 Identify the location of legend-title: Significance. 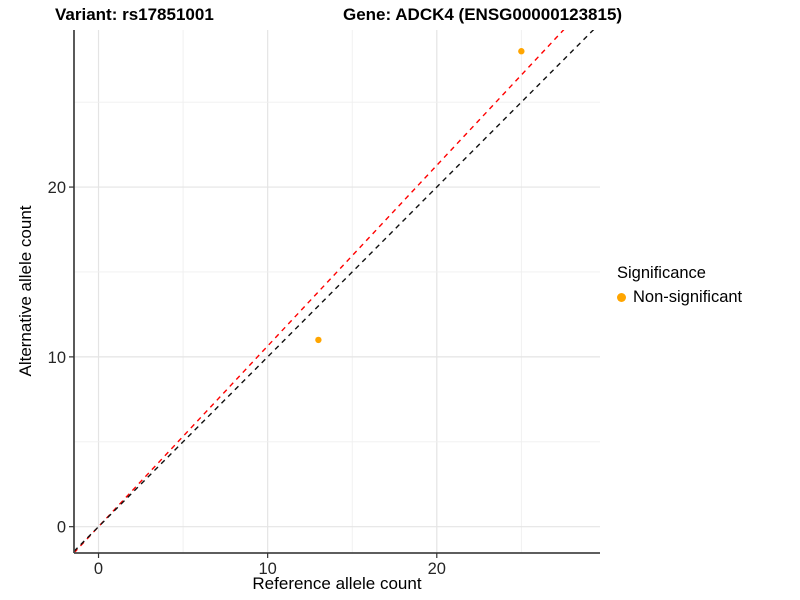
(661, 273).